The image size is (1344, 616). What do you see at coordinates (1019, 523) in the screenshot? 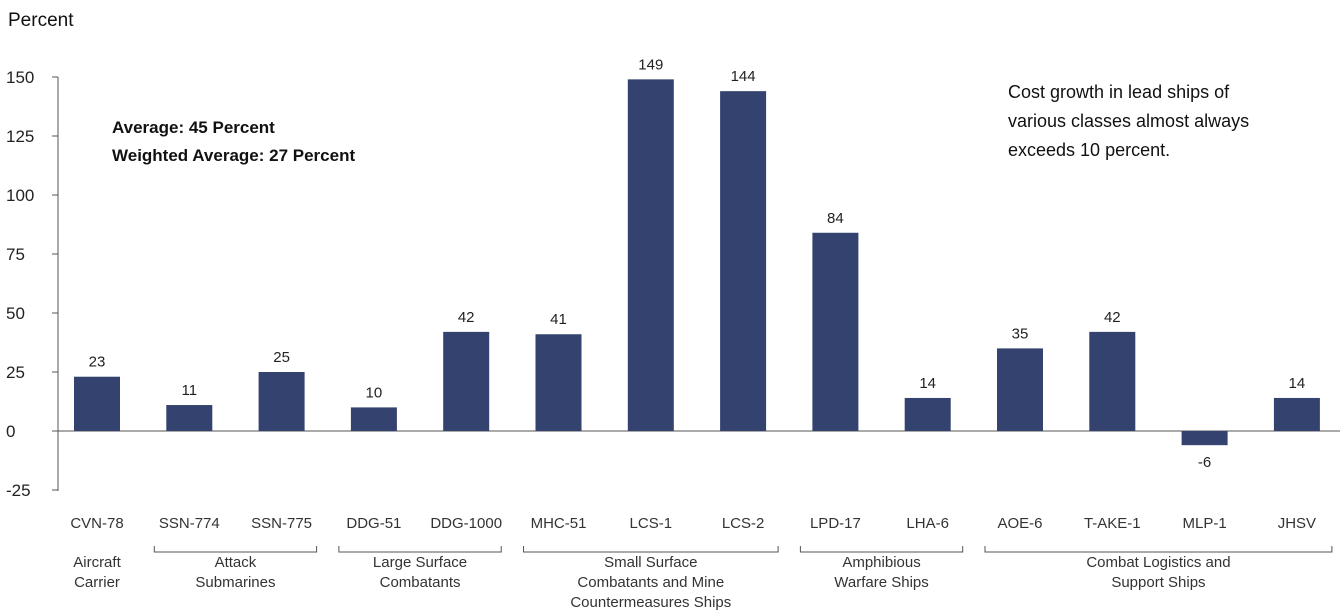
I see `category-label: AOE-6` at bounding box center [1019, 523].